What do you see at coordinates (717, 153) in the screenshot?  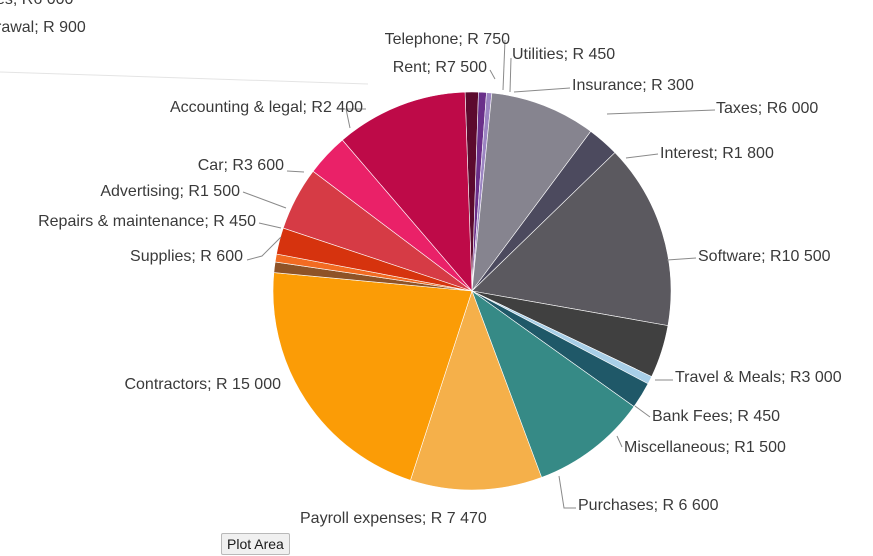 I see `data-label-4: Interest; R1 800` at bounding box center [717, 153].